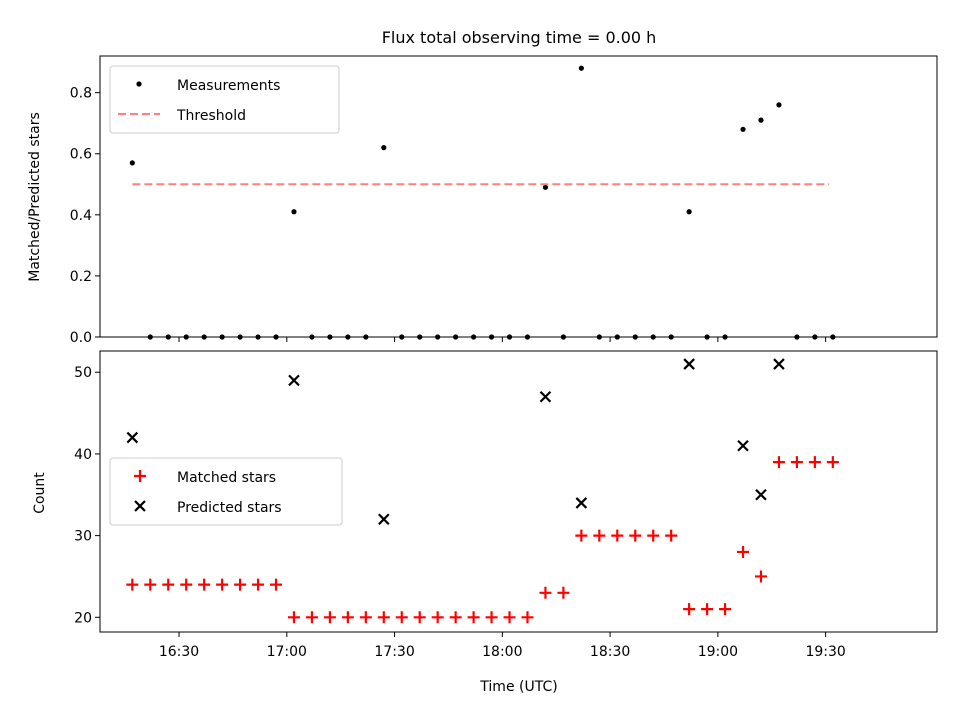  What do you see at coordinates (718, 652) in the screenshot?
I see `x-tick-label: 19:00` at bounding box center [718, 652].